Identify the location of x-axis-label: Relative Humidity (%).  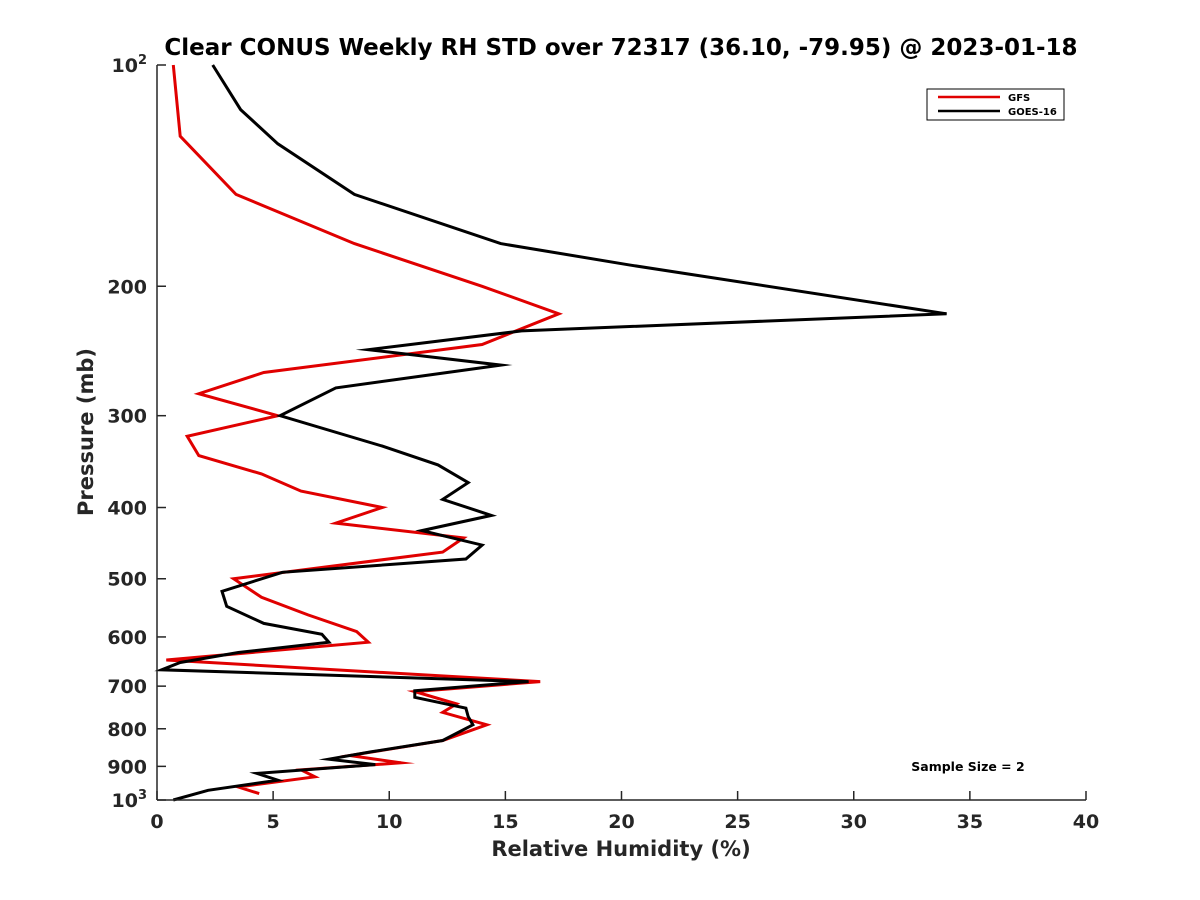
(620, 849).